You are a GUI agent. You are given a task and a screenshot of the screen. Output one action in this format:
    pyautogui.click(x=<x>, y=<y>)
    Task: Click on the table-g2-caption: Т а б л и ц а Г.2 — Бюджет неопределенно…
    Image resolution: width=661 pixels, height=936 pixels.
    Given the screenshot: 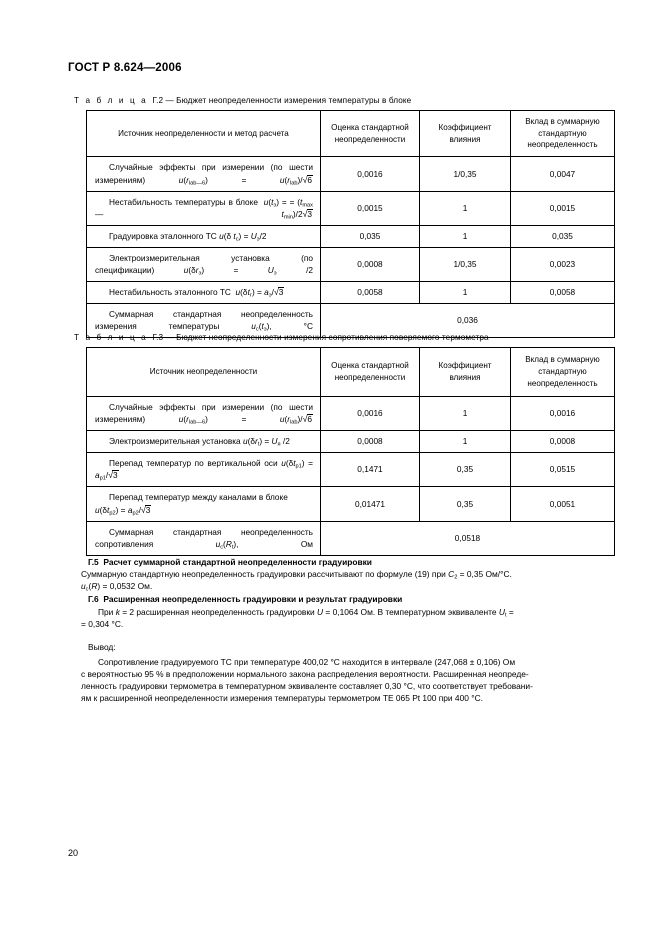 What is the action you would take?
    pyautogui.click(x=242, y=100)
    